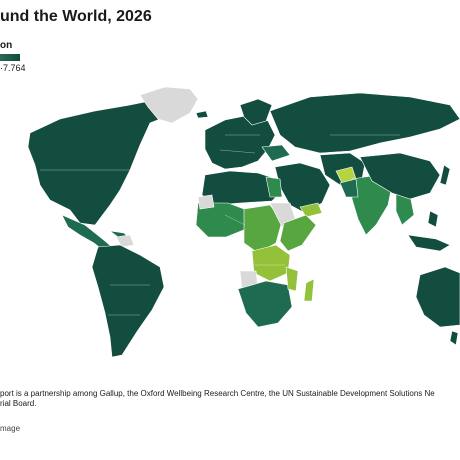  What do you see at coordinates (221, 220) in the screenshot?
I see `region-west-africa` at bounding box center [221, 220].